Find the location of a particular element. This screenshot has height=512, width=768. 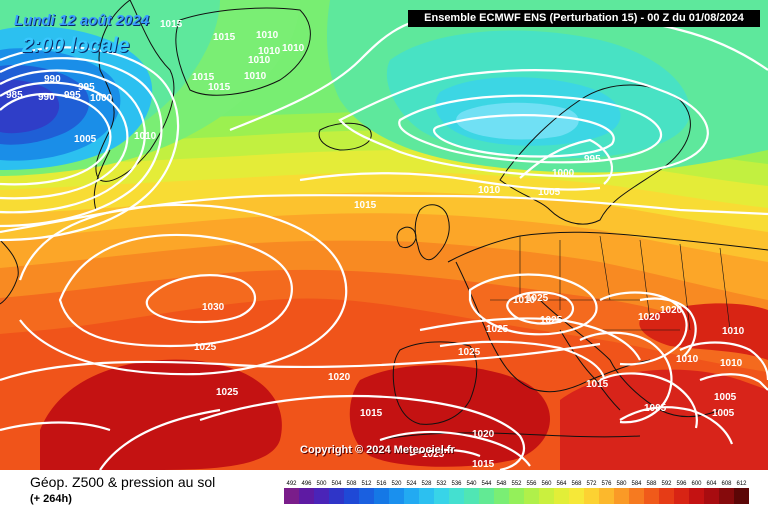

scale-tick-label: 500 is located at coordinates (321, 484).